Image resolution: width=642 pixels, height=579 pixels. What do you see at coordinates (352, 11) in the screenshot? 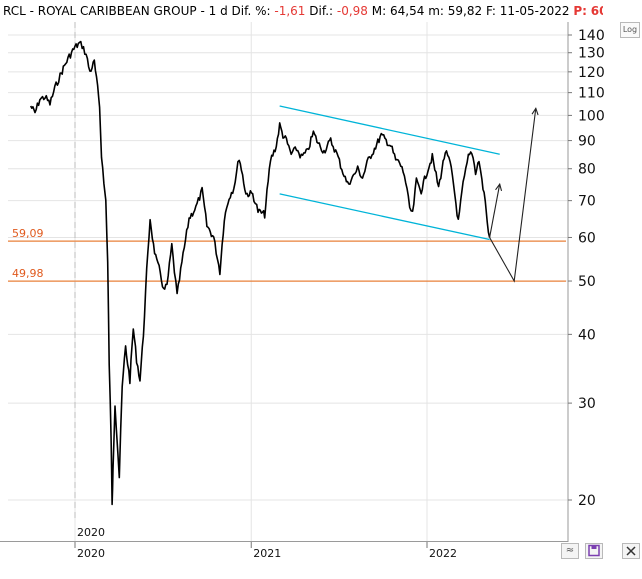
I see `dif-value: -0,98` at bounding box center [352, 11].